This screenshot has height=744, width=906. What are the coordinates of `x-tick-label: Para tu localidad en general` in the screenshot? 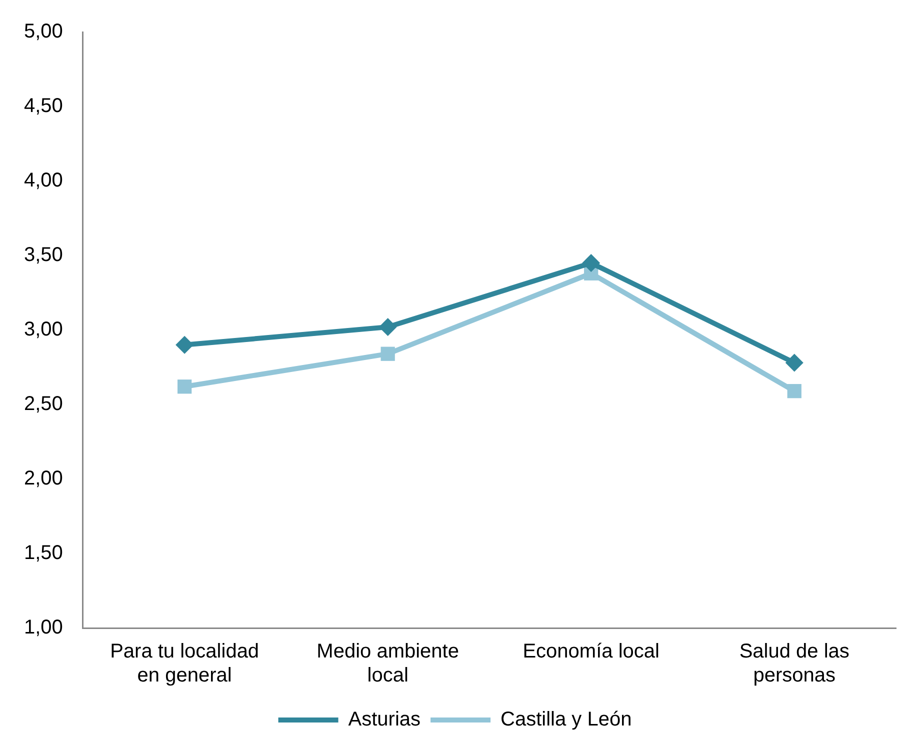 It's located at (185, 663).